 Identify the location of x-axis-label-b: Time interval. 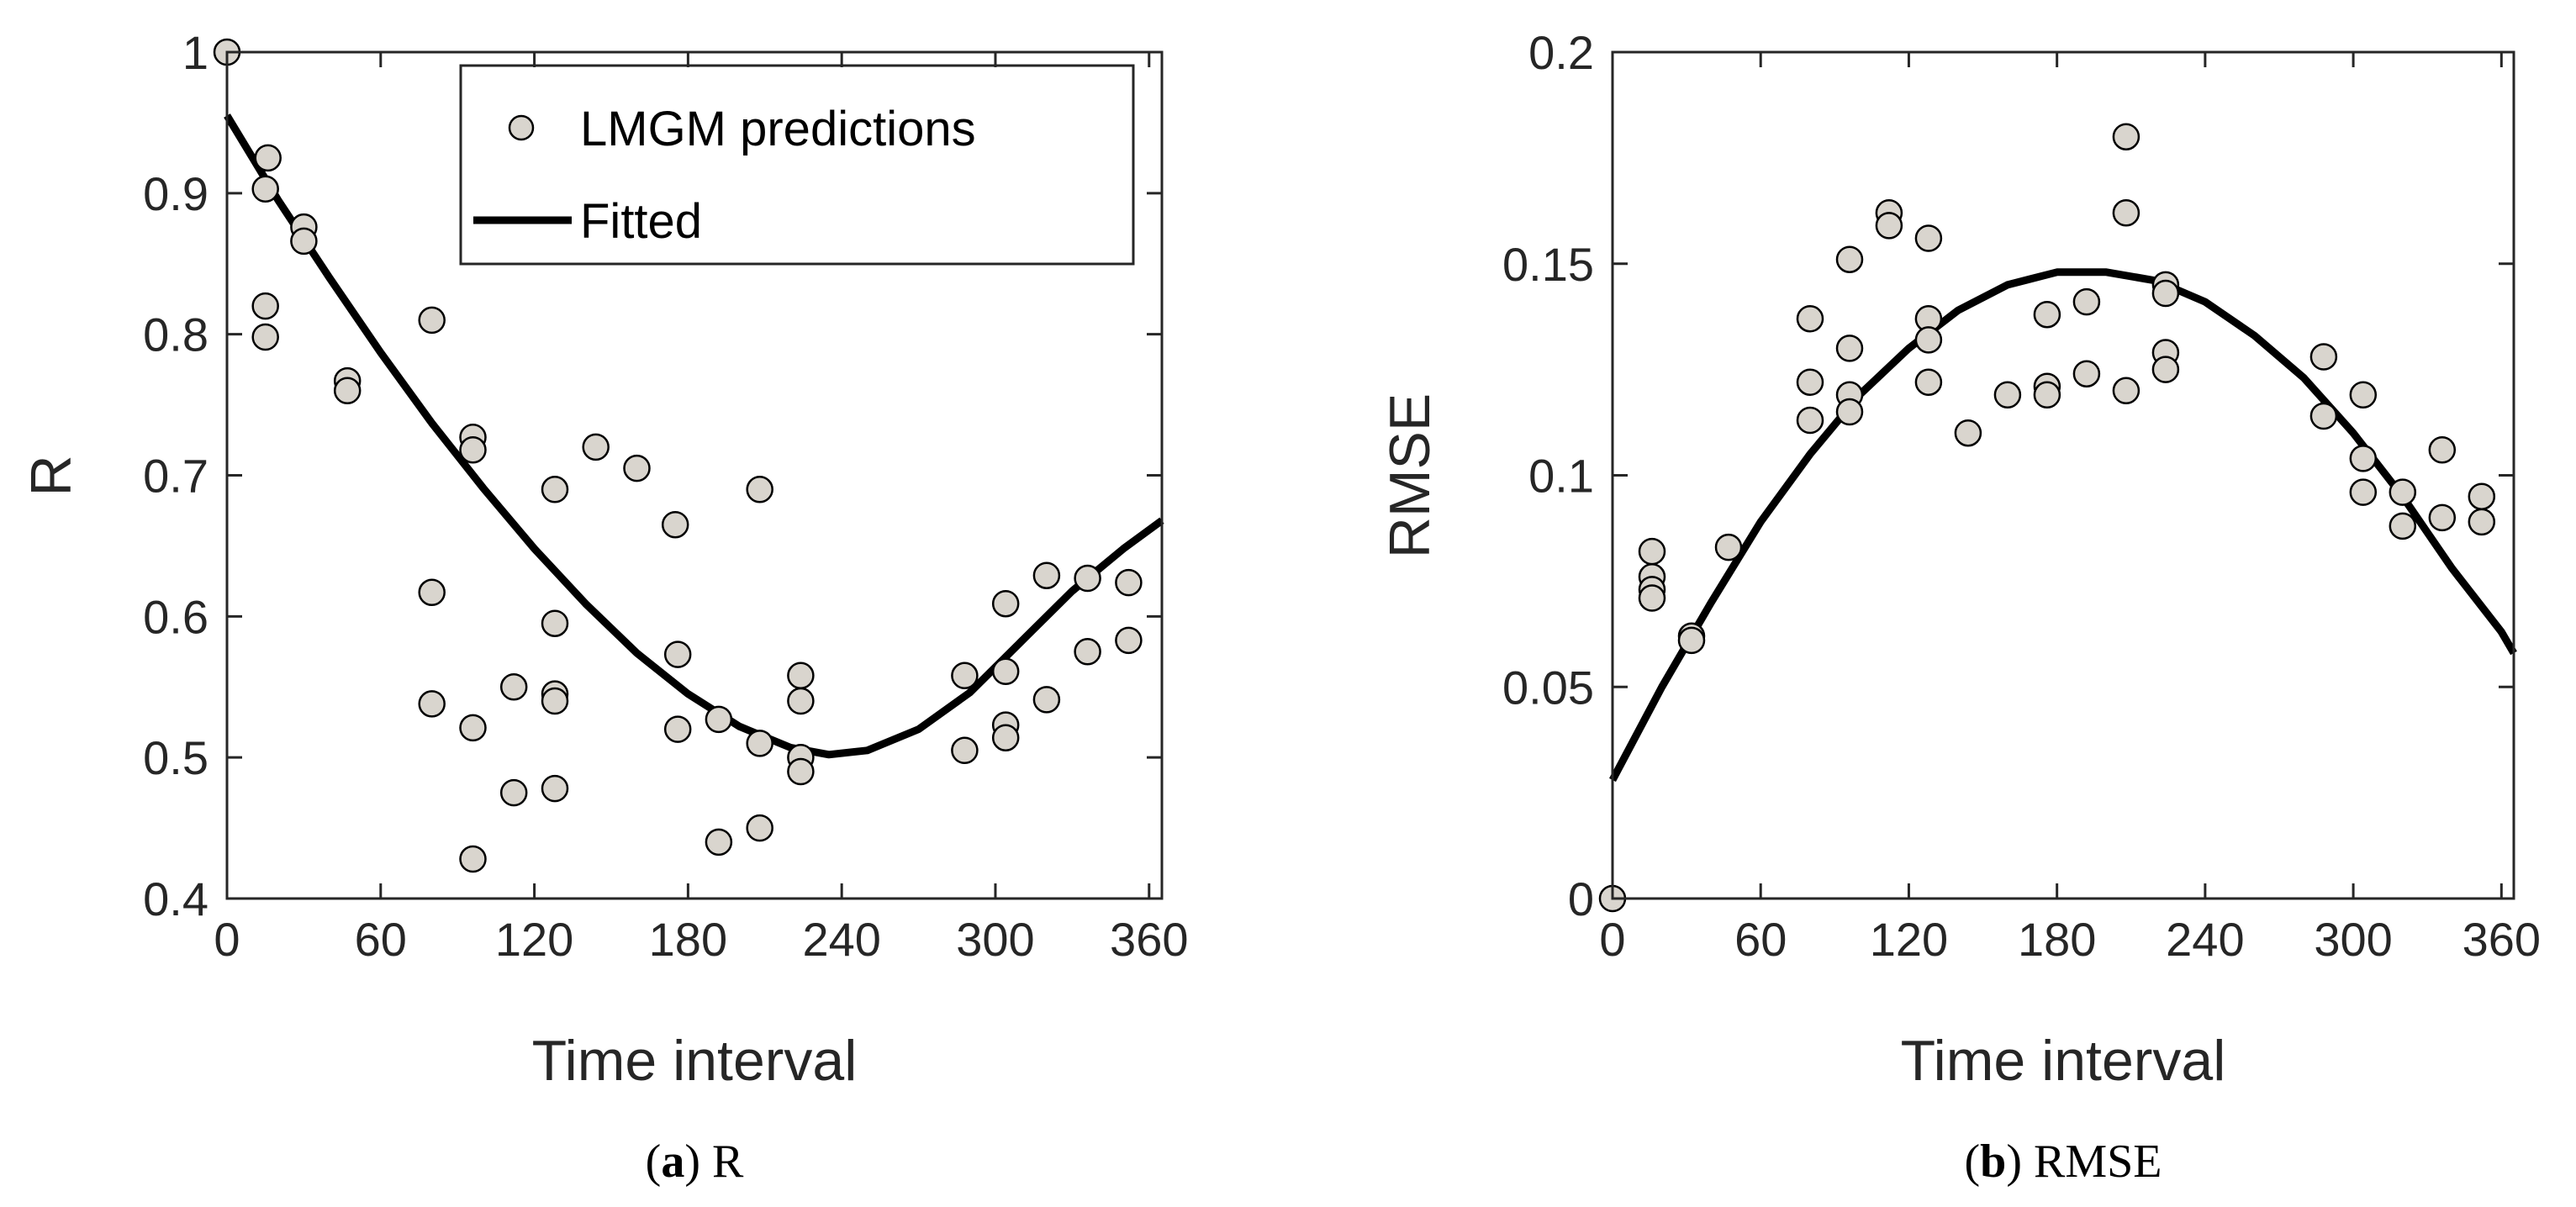
(2063, 1061).